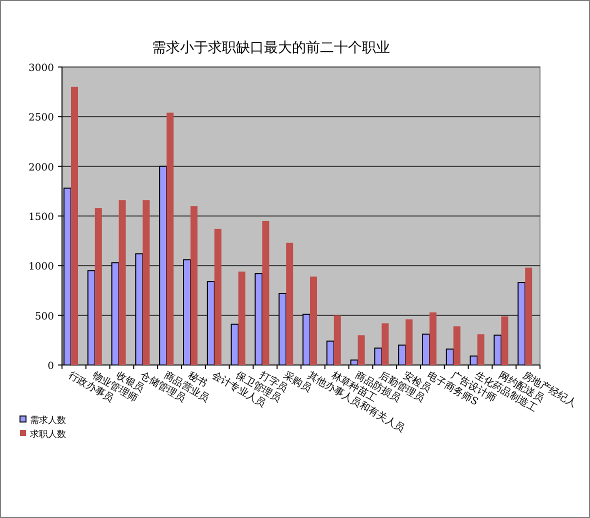  What do you see at coordinates (41, 267) in the screenshot?
I see `y-tick-label: 1000` at bounding box center [41, 267].